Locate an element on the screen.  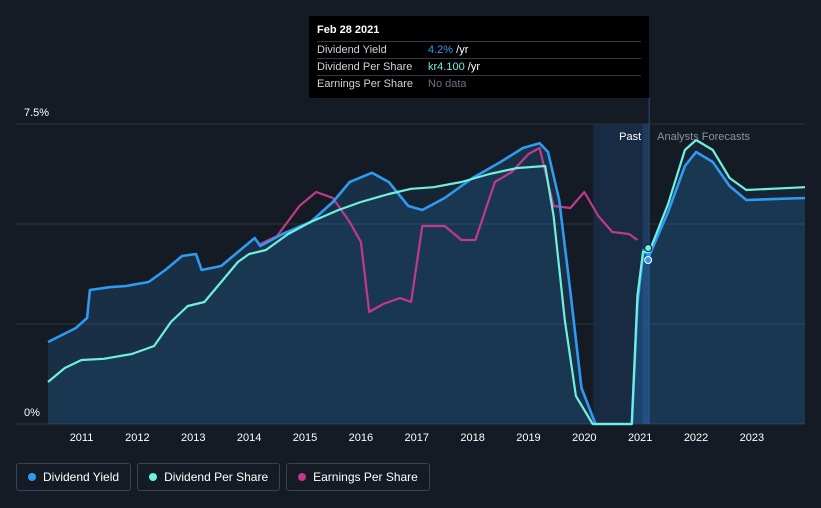
tooltip-label: Dividend Yield is located at coordinates (352, 50).